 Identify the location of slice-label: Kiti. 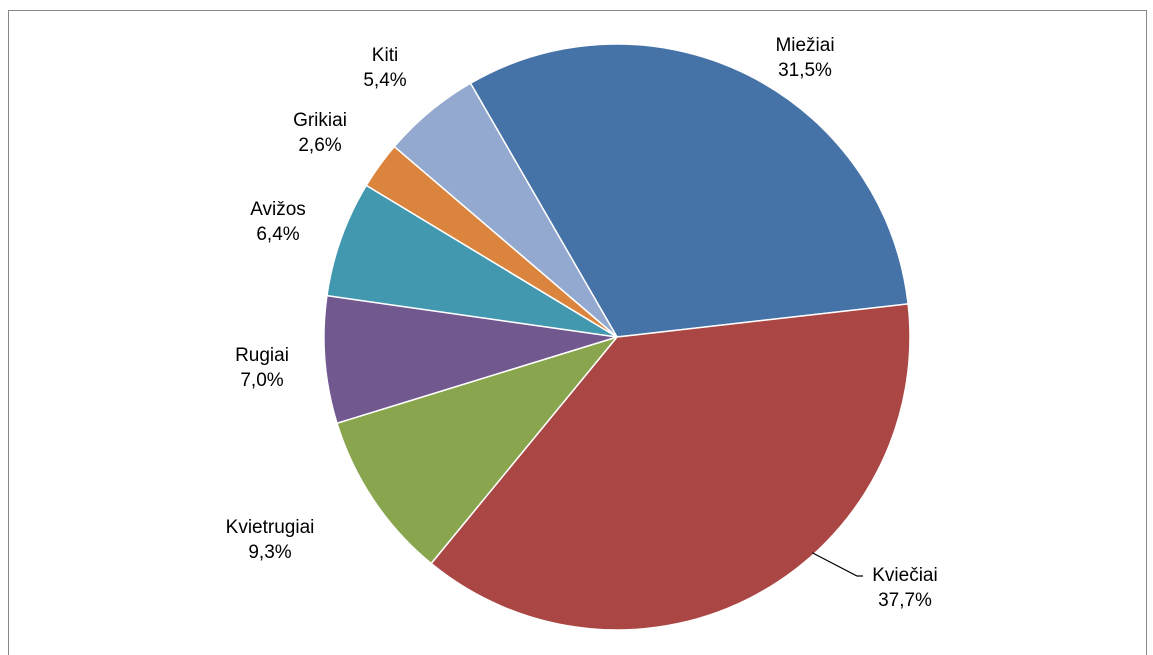
(385, 55).